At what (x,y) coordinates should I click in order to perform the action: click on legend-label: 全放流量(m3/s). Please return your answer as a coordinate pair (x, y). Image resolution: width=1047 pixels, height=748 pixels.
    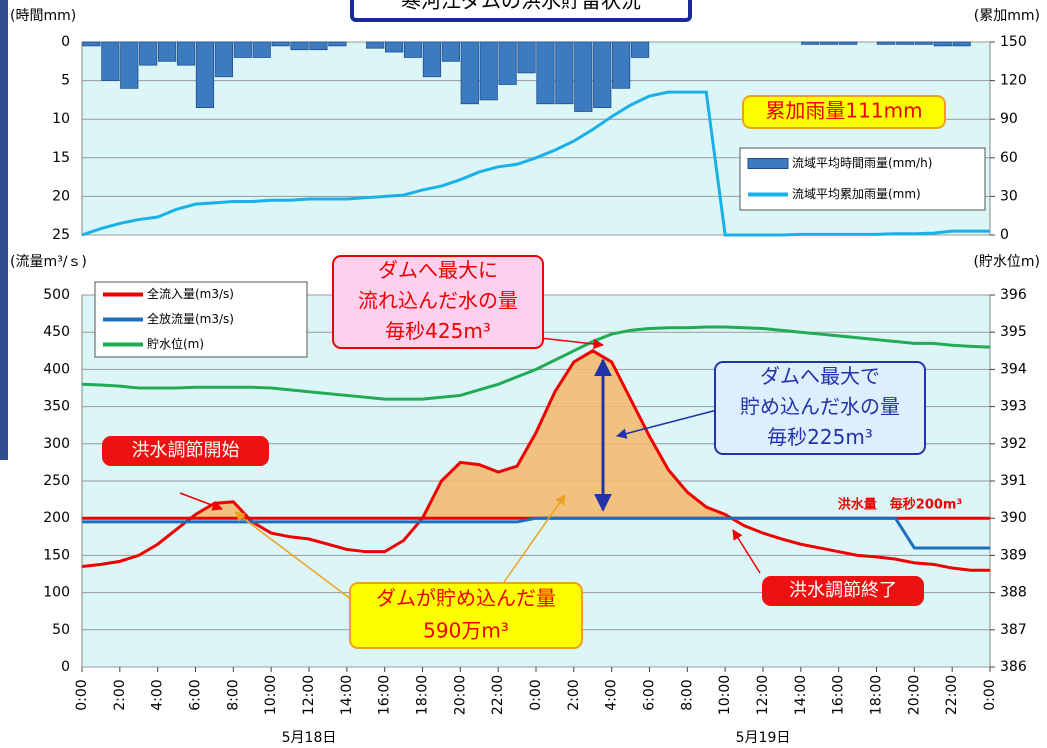
    Looking at the image, I should click on (190, 318).